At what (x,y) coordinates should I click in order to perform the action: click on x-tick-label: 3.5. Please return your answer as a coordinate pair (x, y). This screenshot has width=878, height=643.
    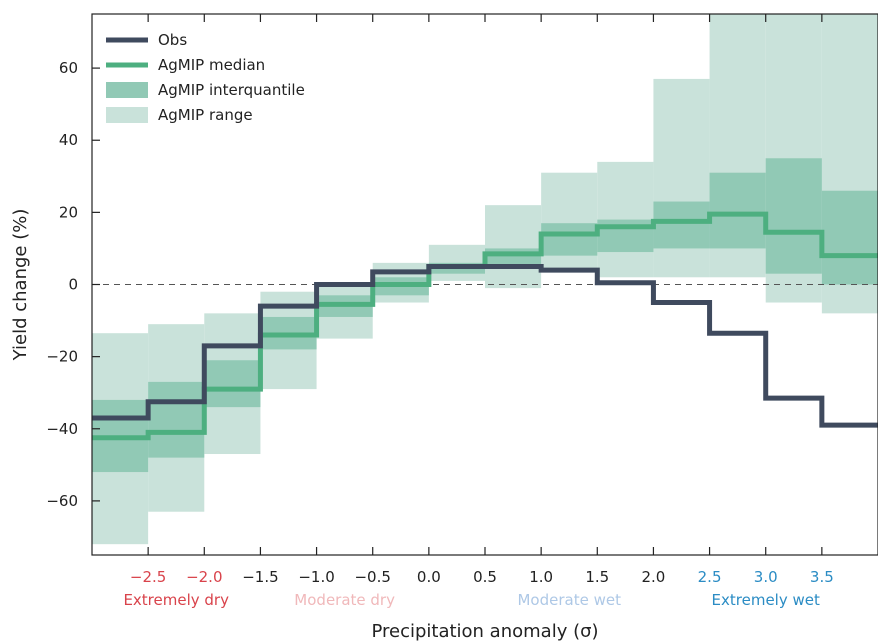
    Looking at the image, I should click on (822, 577).